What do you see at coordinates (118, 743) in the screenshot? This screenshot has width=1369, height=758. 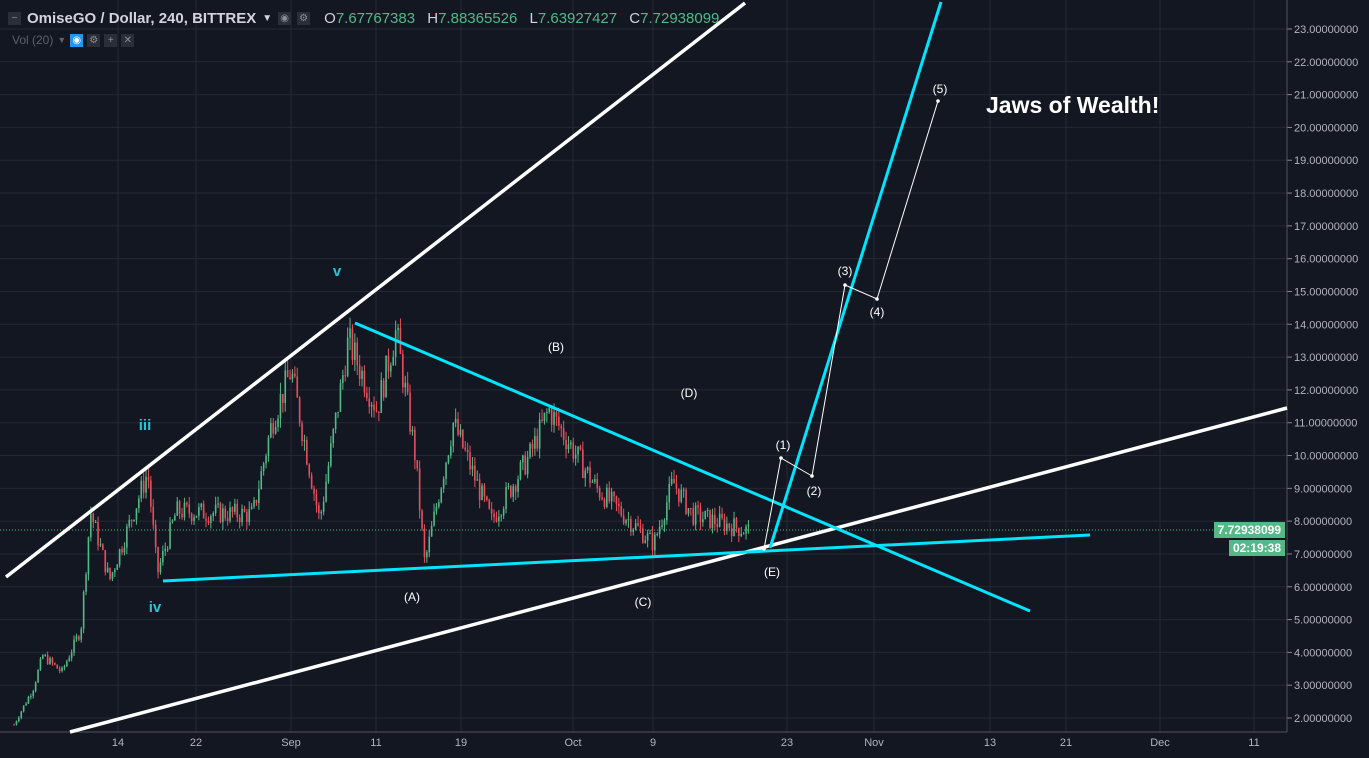 I see `x-tick-label: 14` at bounding box center [118, 743].